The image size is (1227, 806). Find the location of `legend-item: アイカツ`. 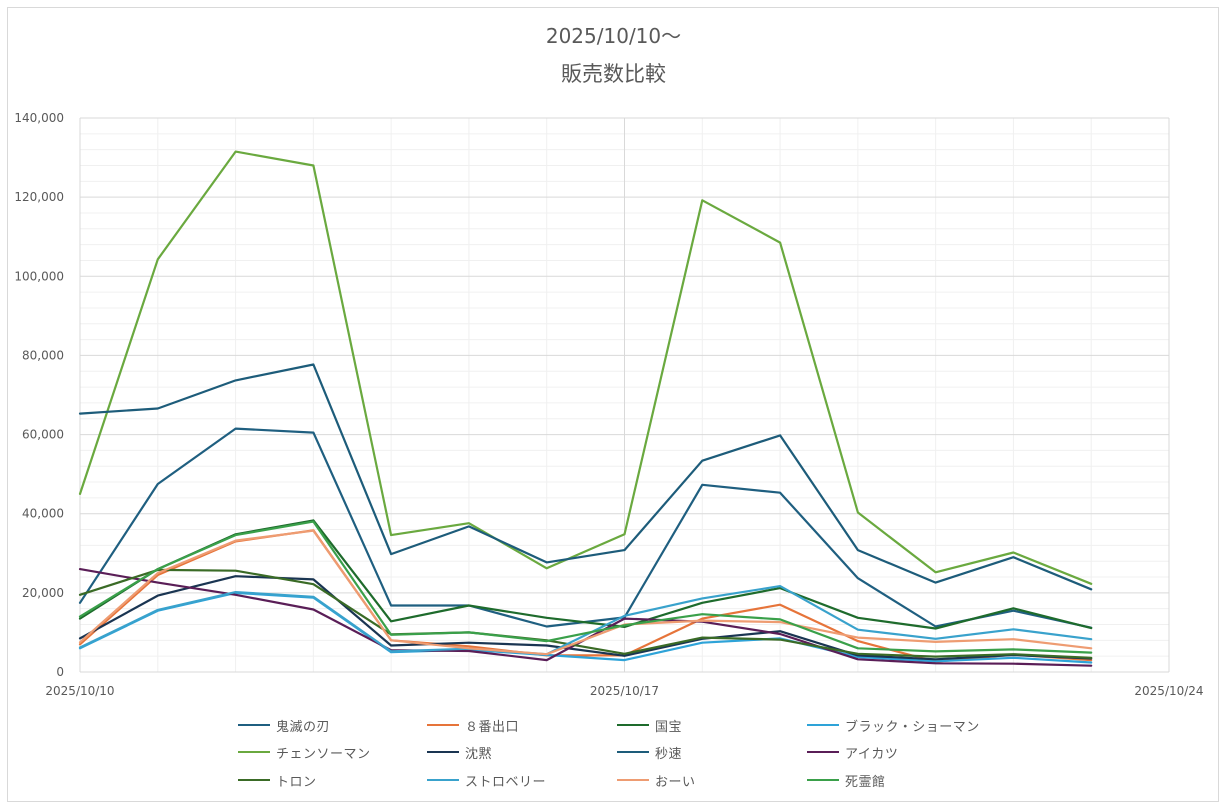

legend-item: アイカツ is located at coordinates (853, 752).